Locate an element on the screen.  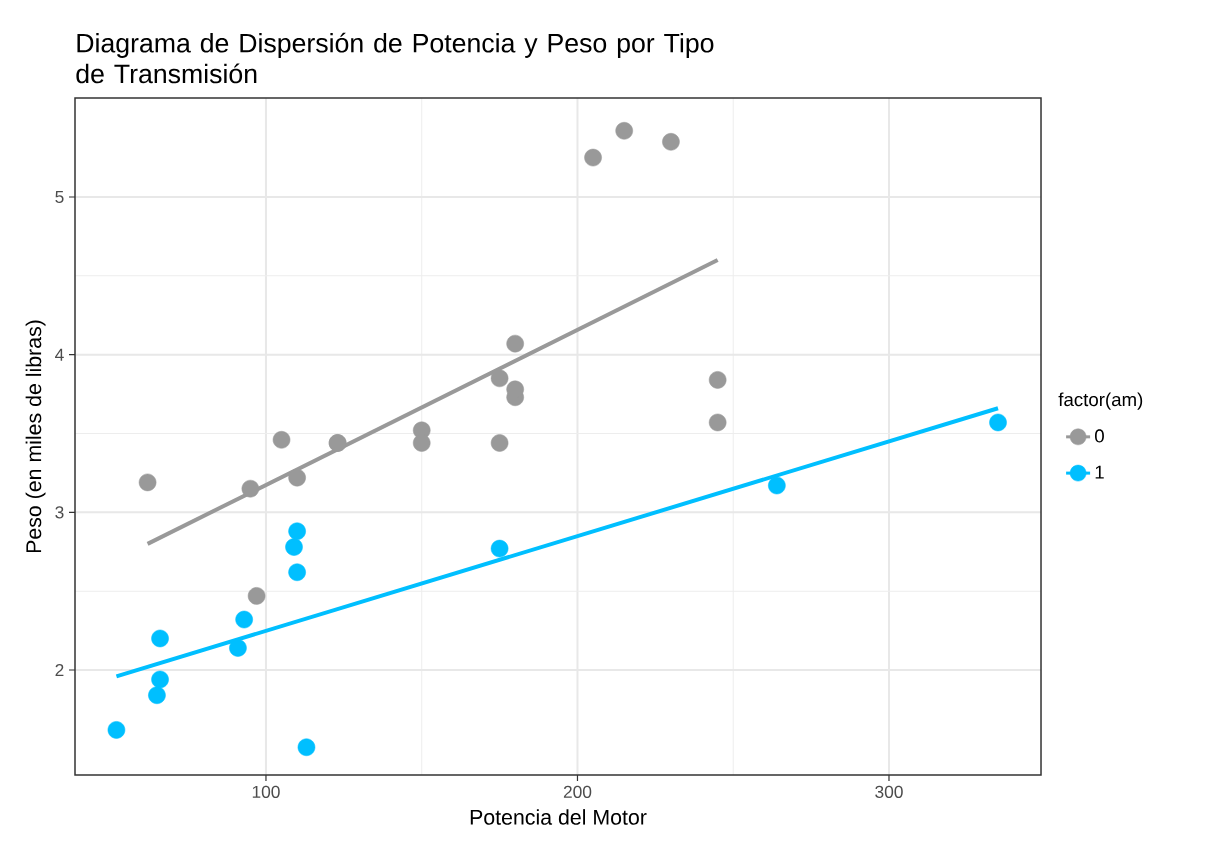
y-tick-label: 5 is located at coordinates (59, 197).